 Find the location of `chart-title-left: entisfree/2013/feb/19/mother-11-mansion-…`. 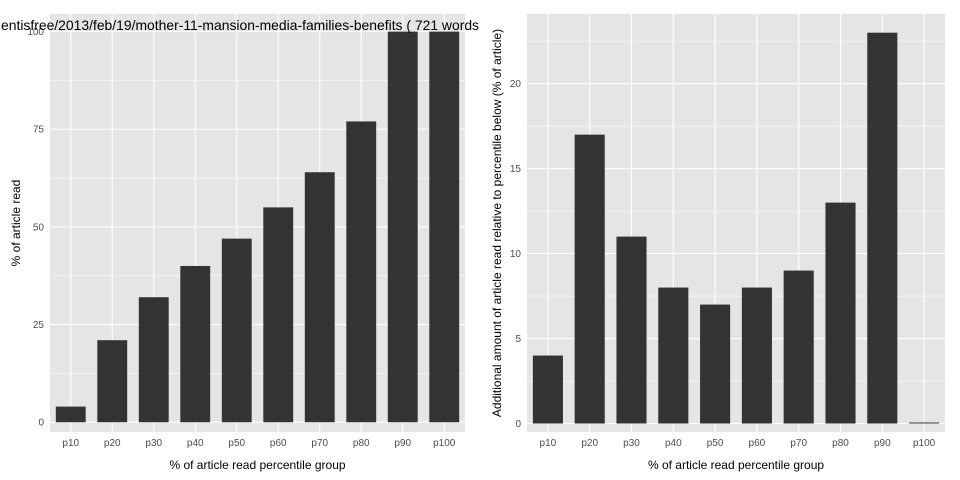

chart-title-left: entisfree/2013/feb/19/mother-11-mansion-… is located at coordinates (240, 25).